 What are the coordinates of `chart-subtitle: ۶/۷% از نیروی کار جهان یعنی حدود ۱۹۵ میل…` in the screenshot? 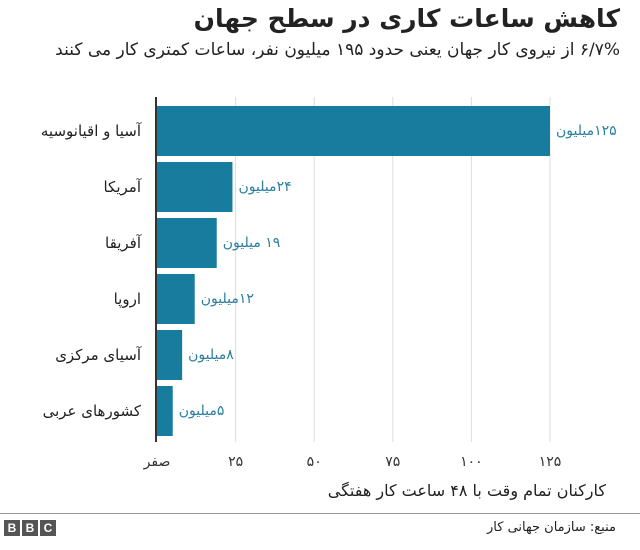 It's located at (337, 50).